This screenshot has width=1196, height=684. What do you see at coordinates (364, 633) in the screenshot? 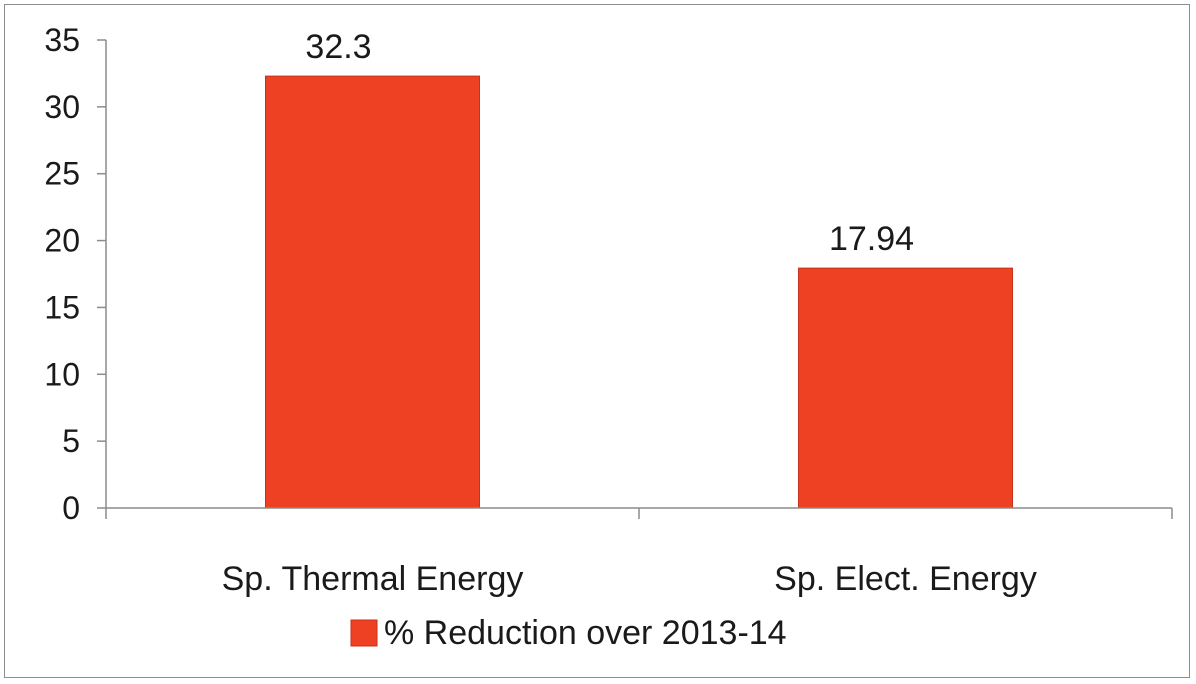
I see `legend-swatch` at bounding box center [364, 633].